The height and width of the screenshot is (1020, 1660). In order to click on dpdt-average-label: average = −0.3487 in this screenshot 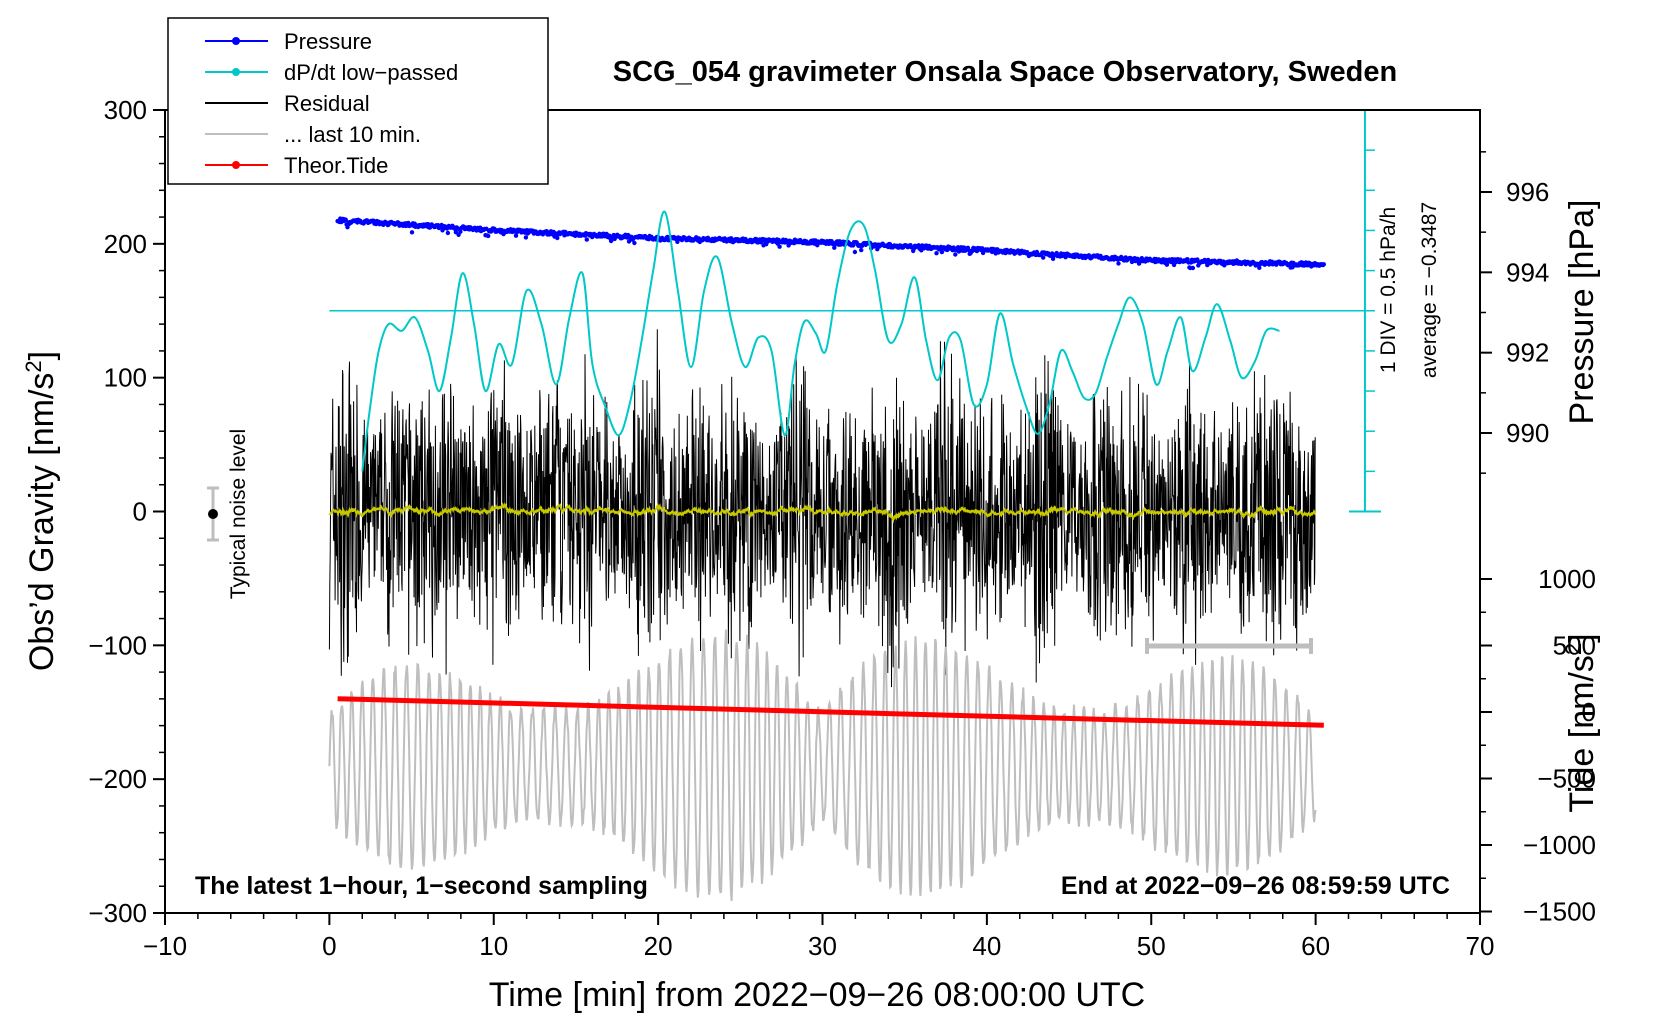, I will do `click(1429, 290)`.